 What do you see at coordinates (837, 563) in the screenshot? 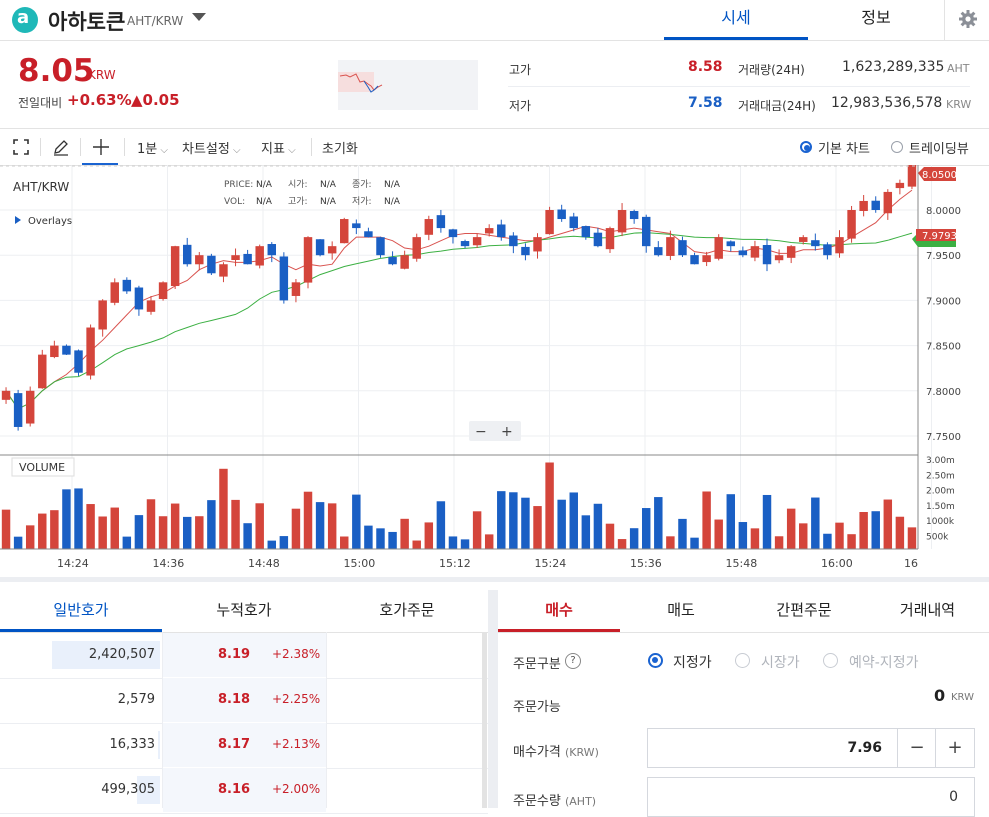
I see `time-axis-tick: 16:00` at bounding box center [837, 563].